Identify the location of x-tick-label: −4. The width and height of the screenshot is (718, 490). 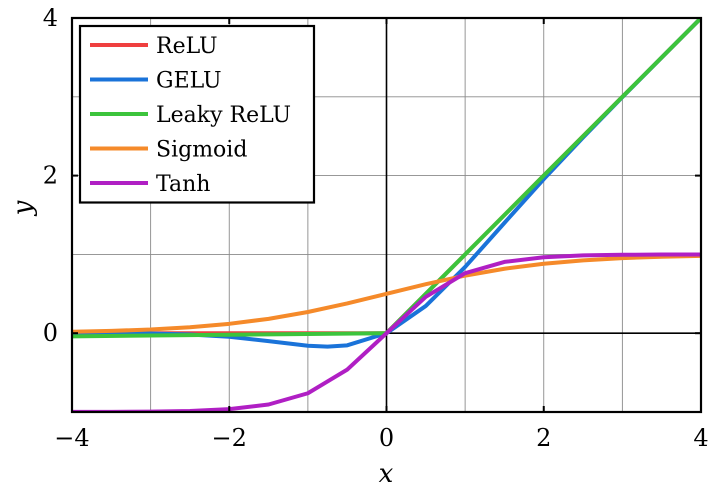
(71, 438).